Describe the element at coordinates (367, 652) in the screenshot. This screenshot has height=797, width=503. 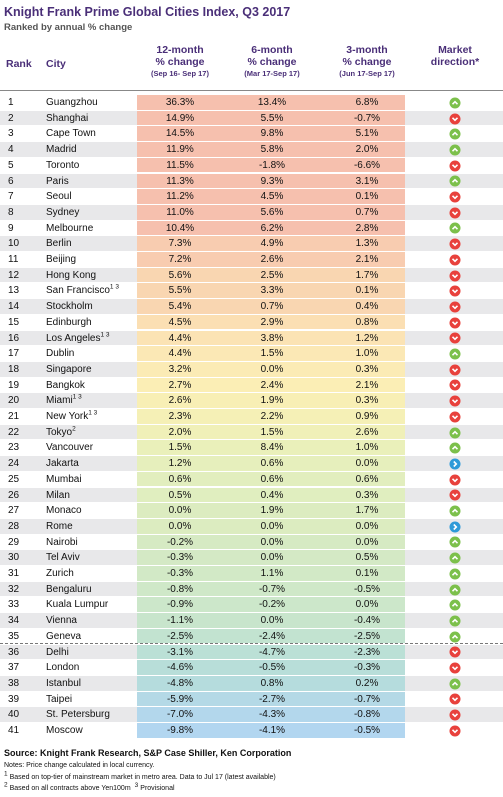
I see `change-3m: -2.3%` at that location.